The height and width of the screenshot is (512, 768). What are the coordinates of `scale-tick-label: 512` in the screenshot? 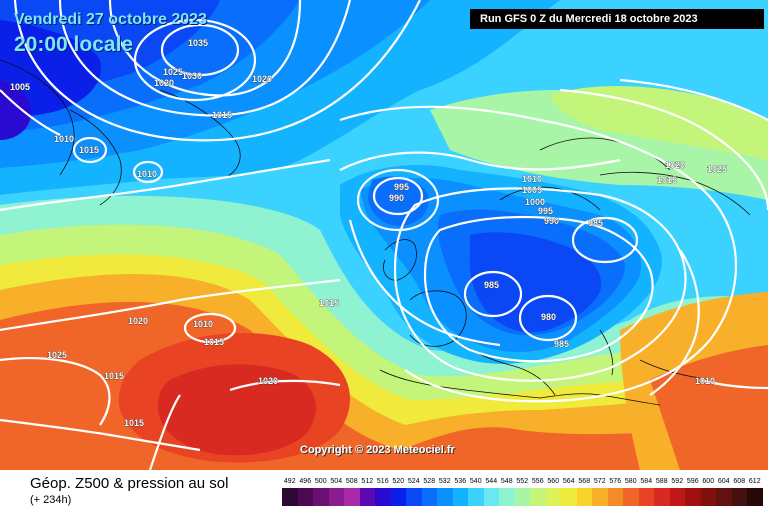 It's located at (367, 481).